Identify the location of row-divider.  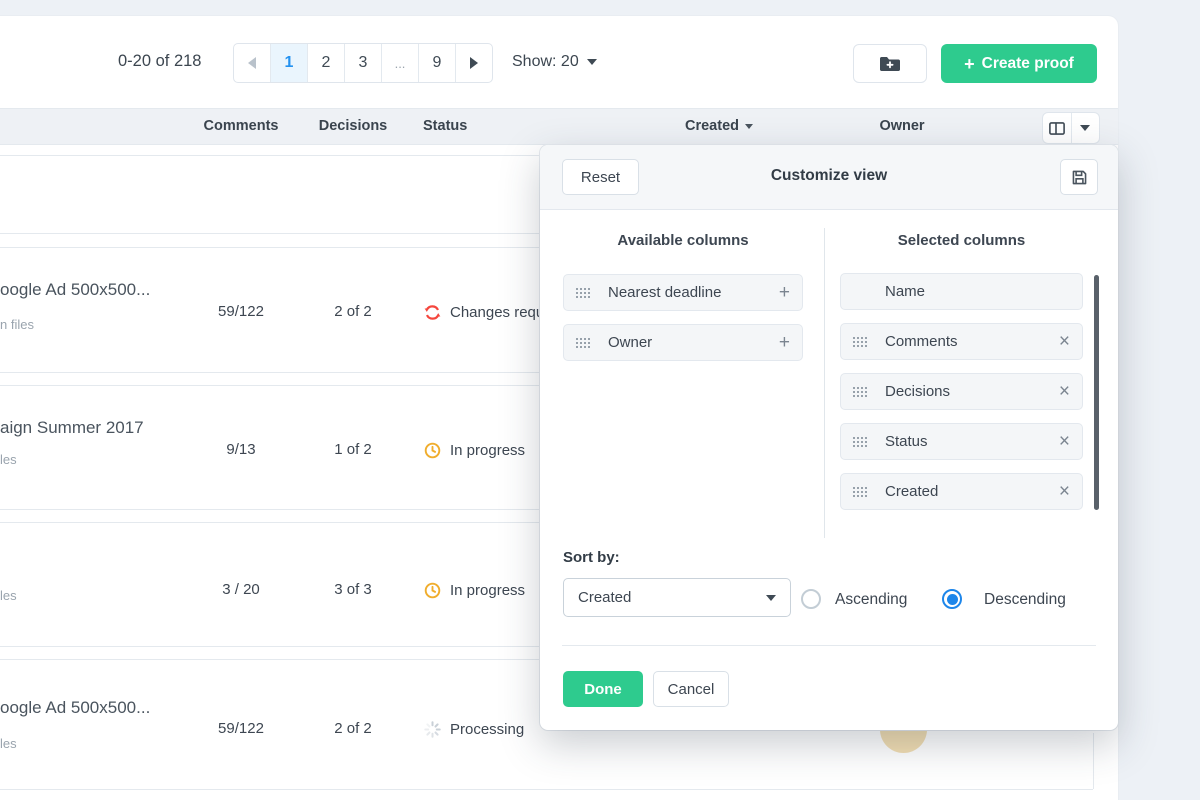
(546, 789).